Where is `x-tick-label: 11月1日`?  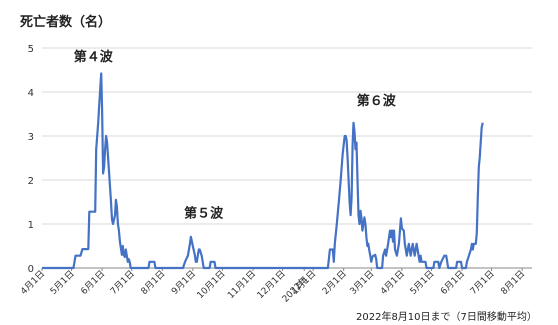 x-tick-label: 11月1日 is located at coordinates (241, 284).